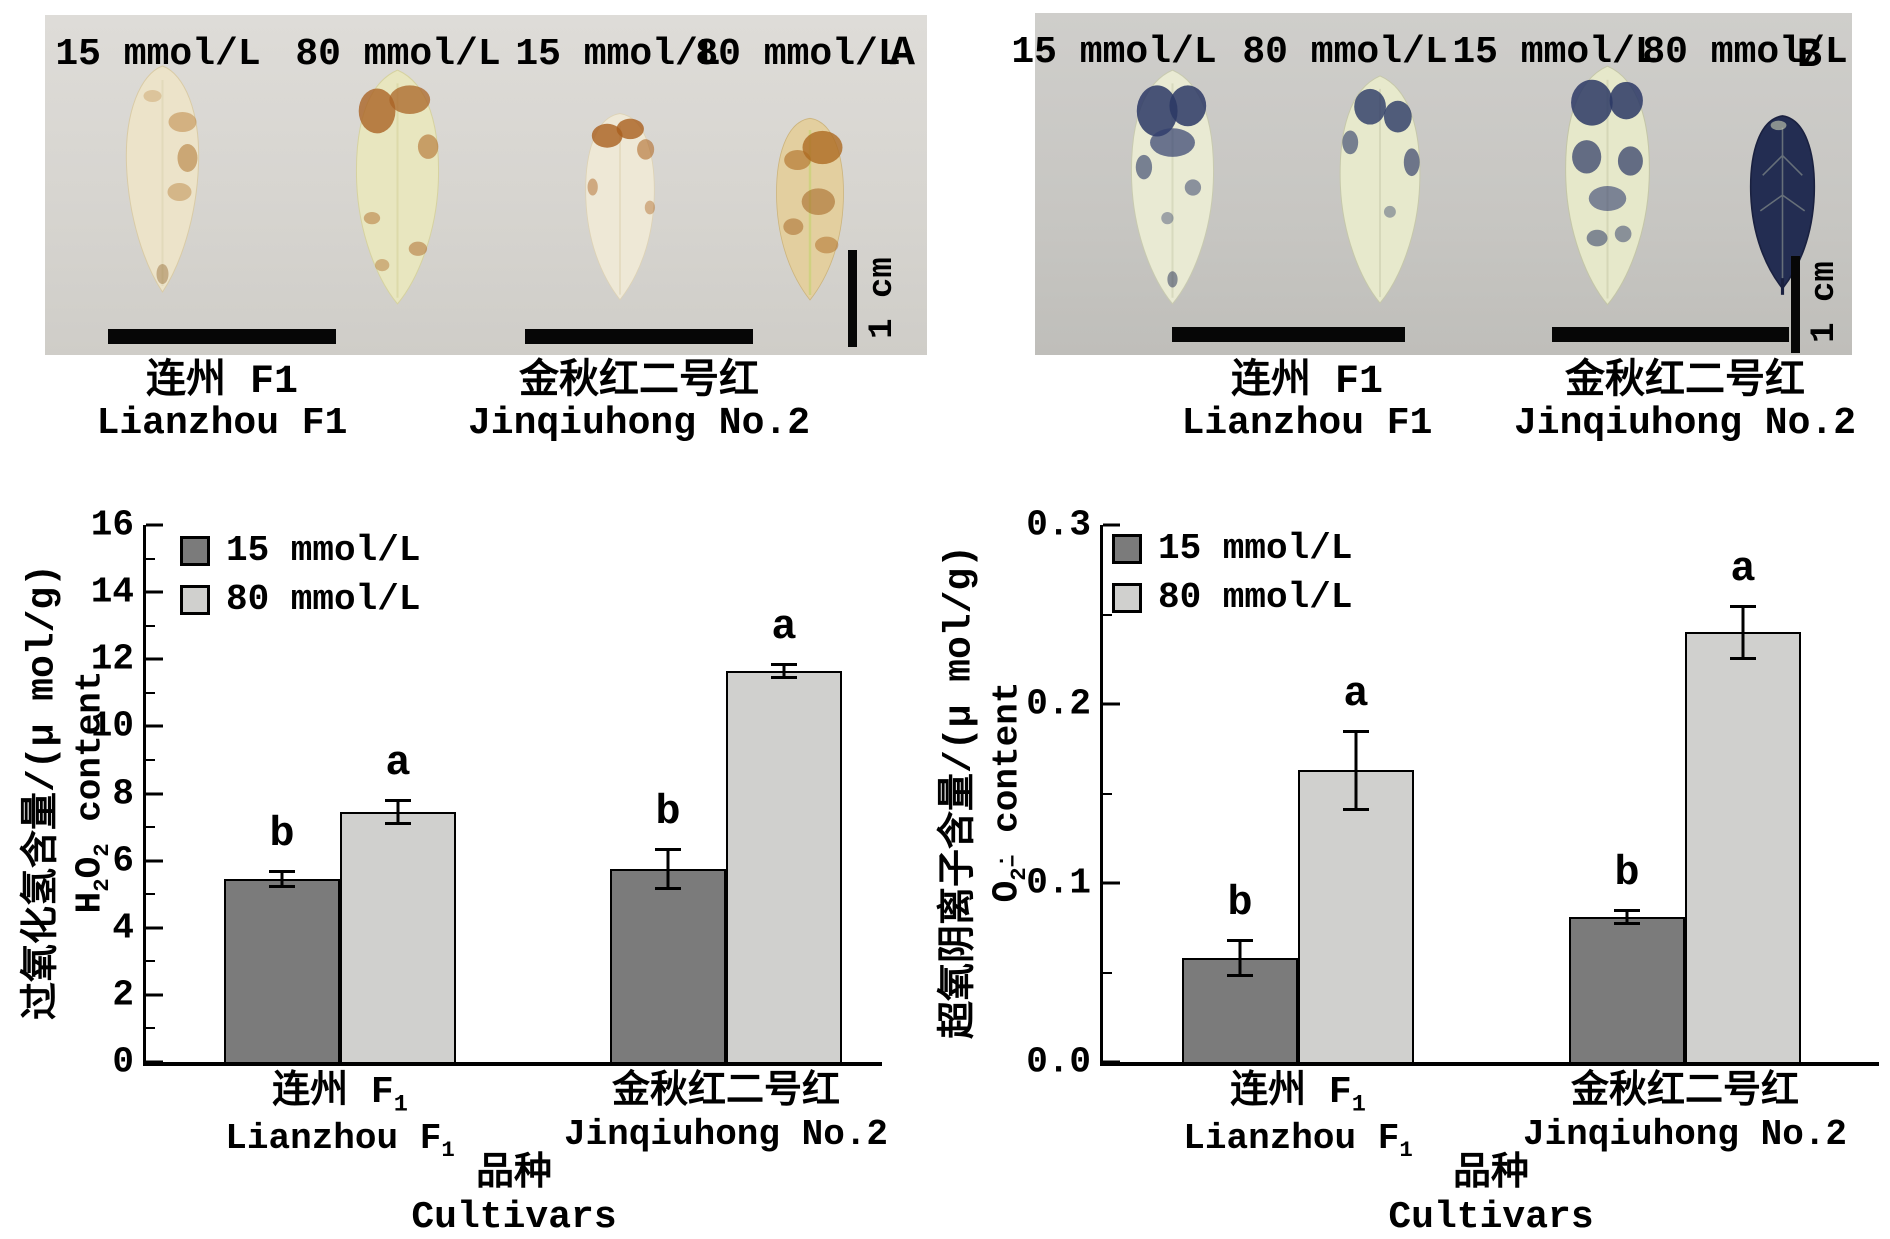 This screenshot has width=1890, height=1239. I want to click on y-axis-tick-label: 14, so click(112, 592).